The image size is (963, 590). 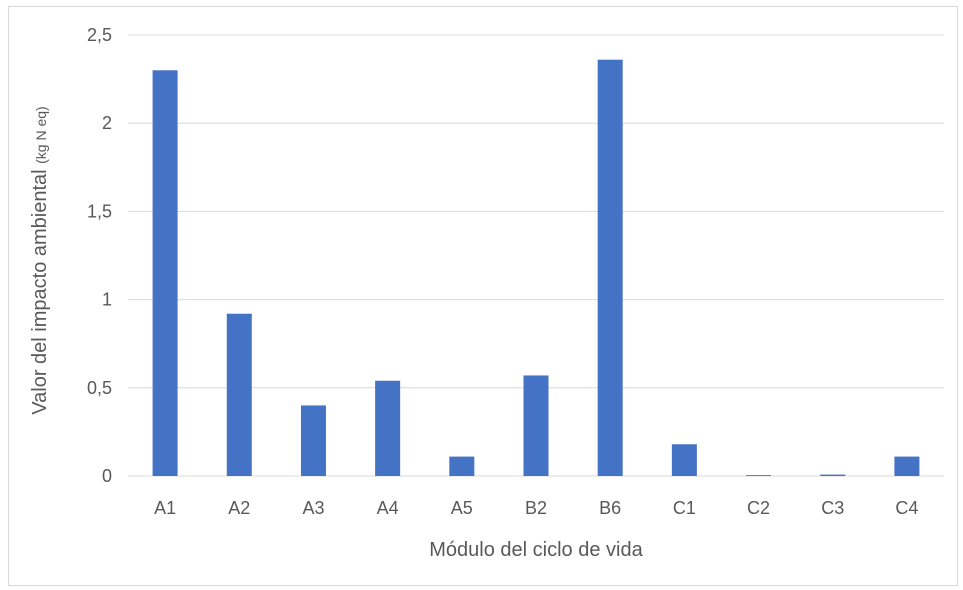 What do you see at coordinates (41, 135) in the screenshot?
I see `y-axis-title-unit: (kg N eq)` at bounding box center [41, 135].